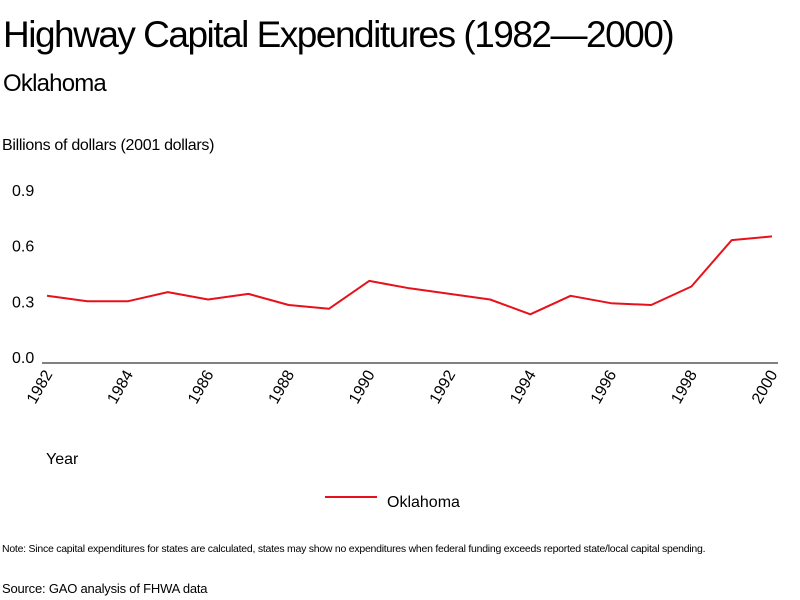  Describe the element at coordinates (403, 386) in the screenshot. I see `x-axis-ticks: 1982 1984 1986 1988 1990 1992 1994 1996 1998 2000` at that location.